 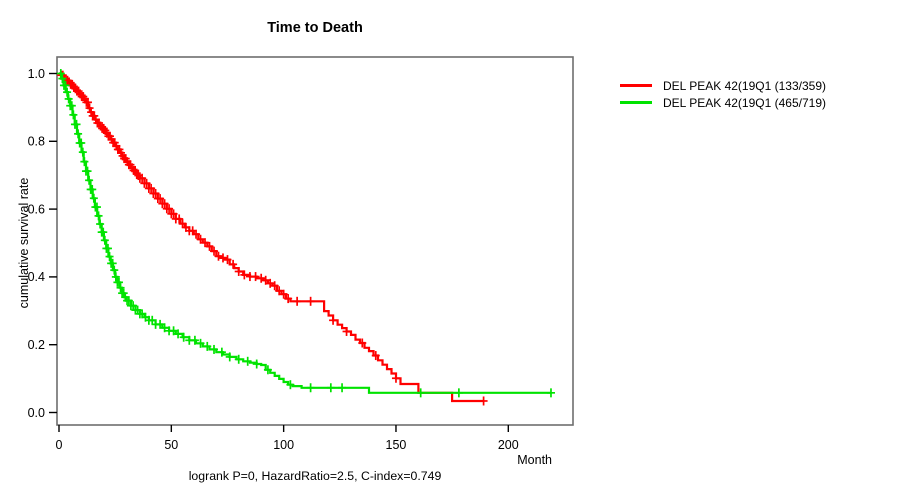 I want to click on x-axis-tick-label: 0, so click(x=59, y=445).